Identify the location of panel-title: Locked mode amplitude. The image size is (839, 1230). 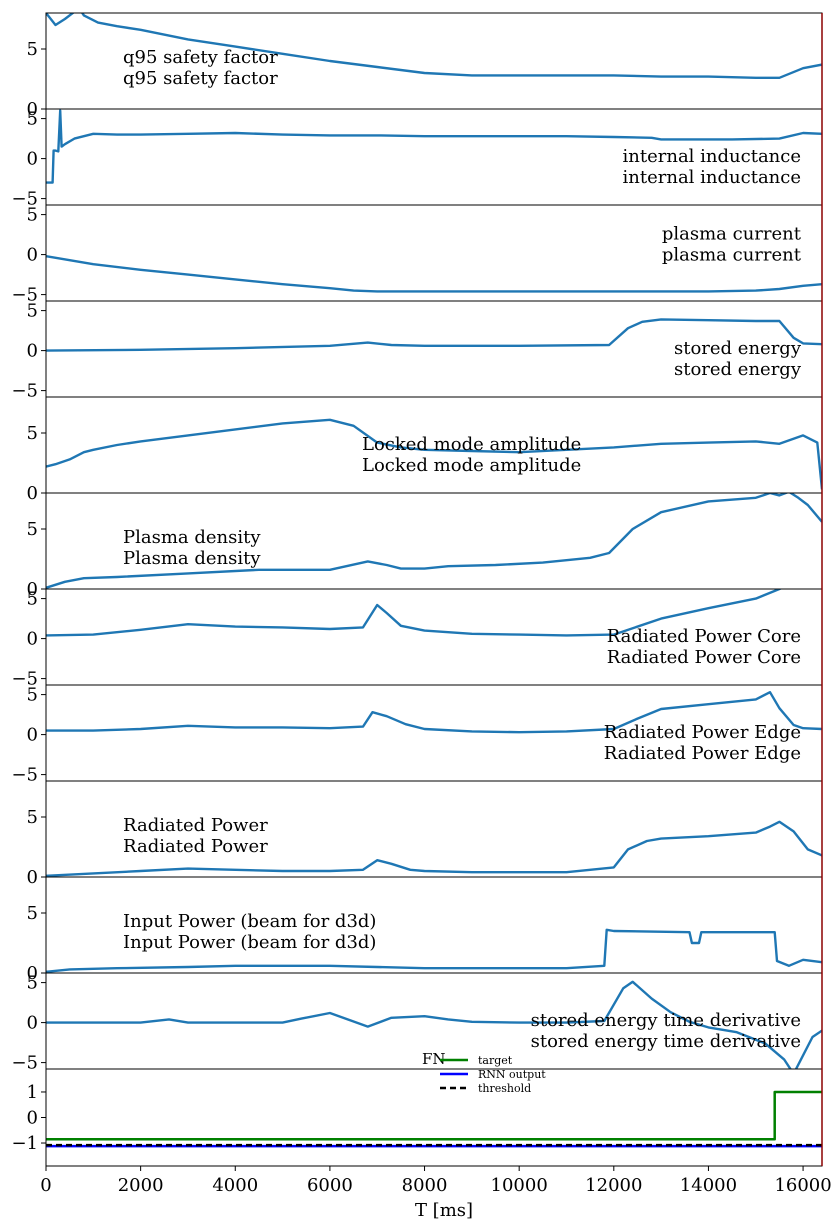
(471, 444).